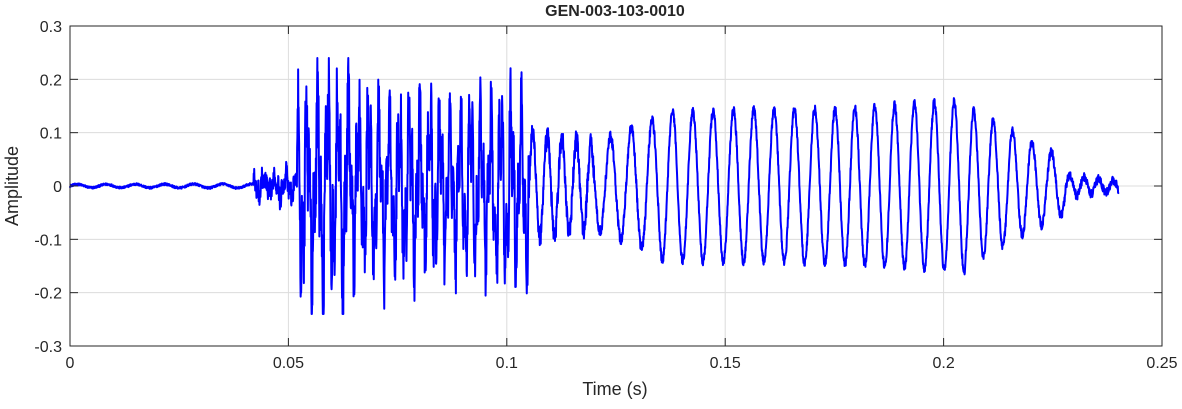 The image size is (1182, 409). What do you see at coordinates (51, 27) in the screenshot?
I see `y-tick-label: 0.3` at bounding box center [51, 27].